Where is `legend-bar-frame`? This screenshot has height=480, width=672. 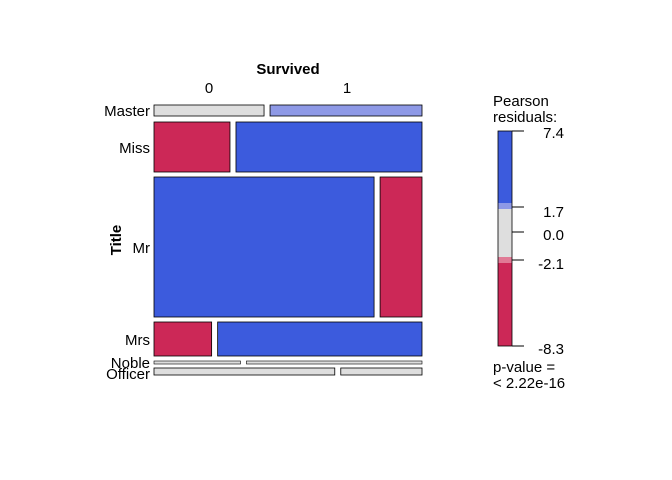 legend-bar-frame is located at coordinates (505, 238).